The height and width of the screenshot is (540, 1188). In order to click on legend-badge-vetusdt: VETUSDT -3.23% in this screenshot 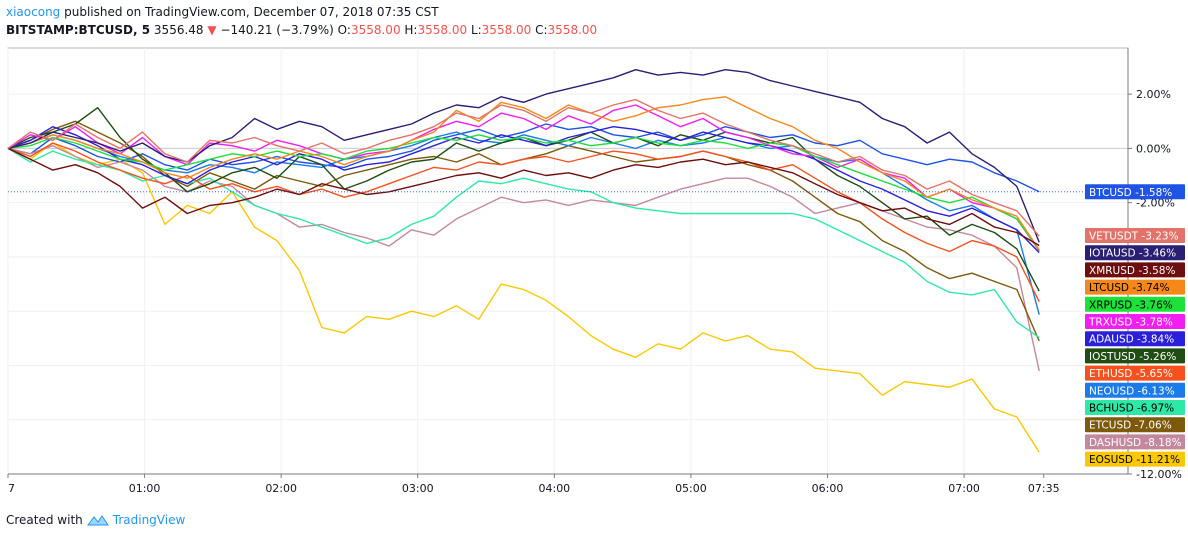, I will do `click(1135, 235)`.